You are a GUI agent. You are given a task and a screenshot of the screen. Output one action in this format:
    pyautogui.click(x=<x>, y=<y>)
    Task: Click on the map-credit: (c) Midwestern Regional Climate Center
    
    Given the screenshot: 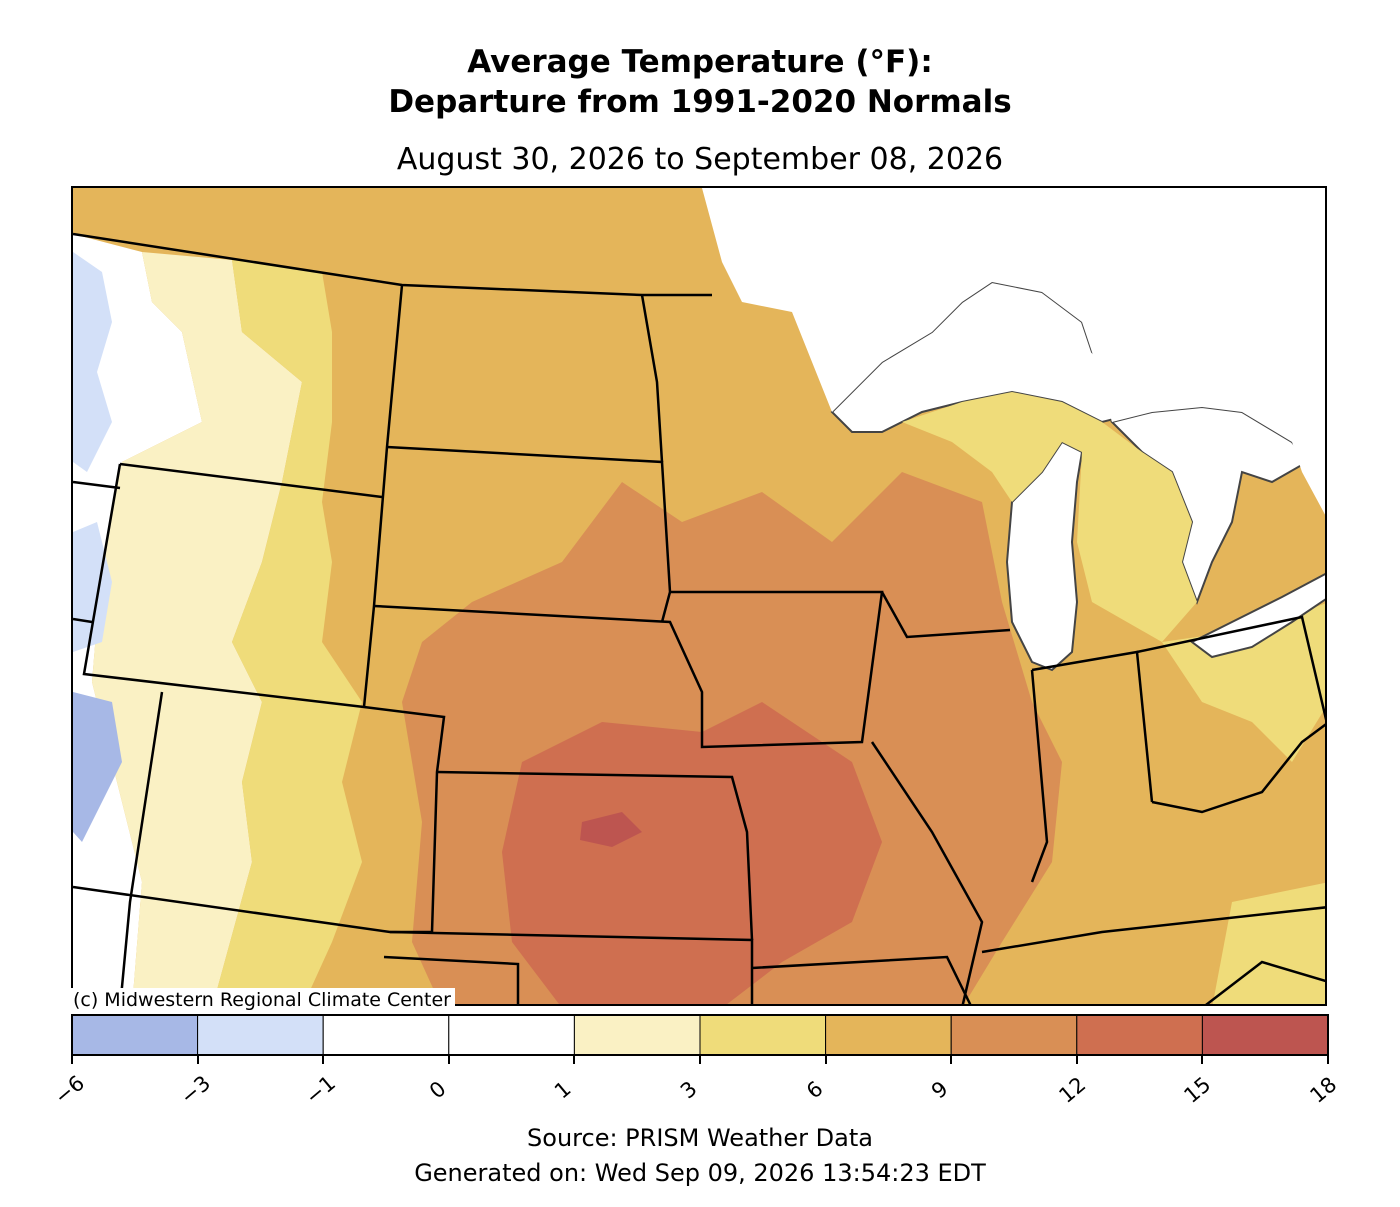 What is the action you would take?
    pyautogui.click(x=263, y=1000)
    